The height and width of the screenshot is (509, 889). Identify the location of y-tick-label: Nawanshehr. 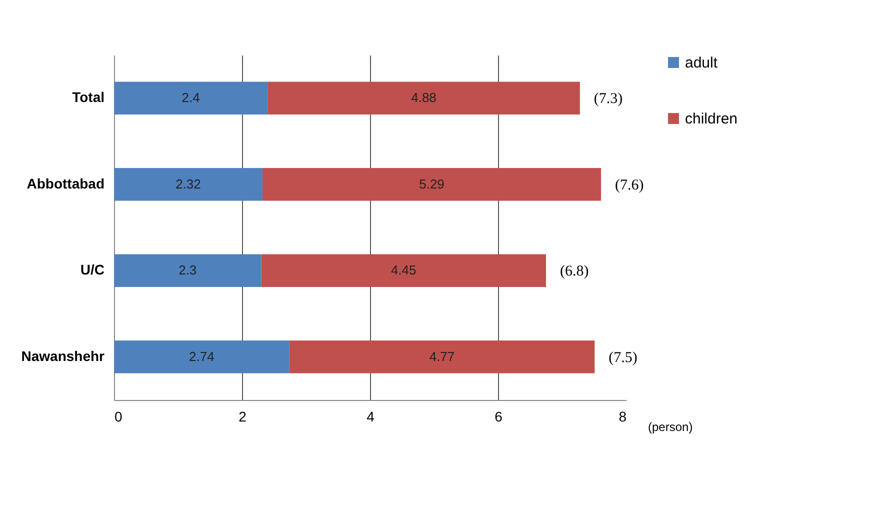
(63, 356).